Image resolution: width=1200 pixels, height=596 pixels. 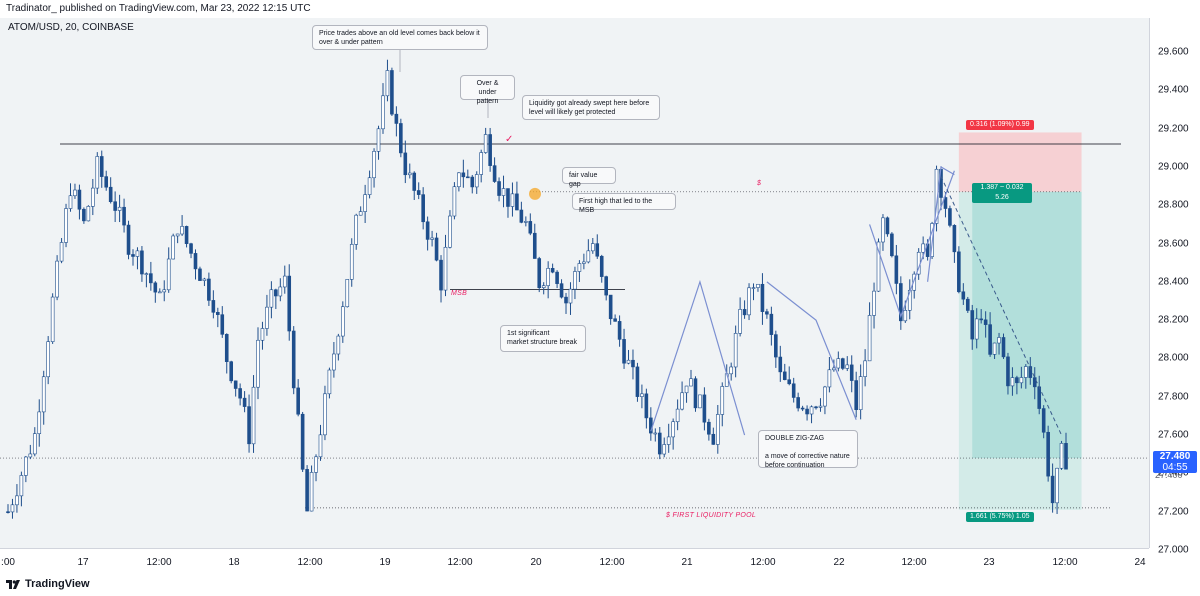 What do you see at coordinates (1140, 562) in the screenshot?
I see `time-tick: 24` at bounding box center [1140, 562].